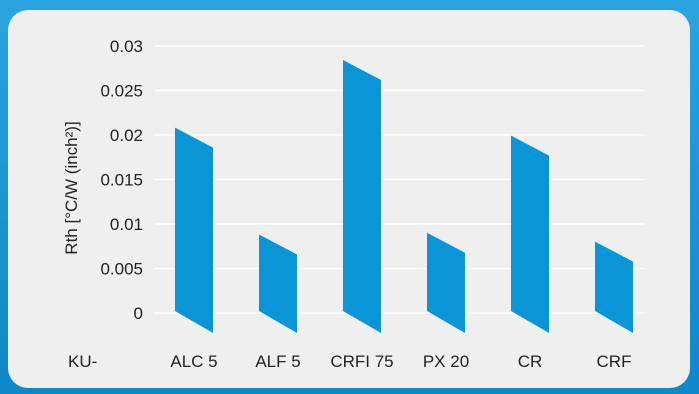  What do you see at coordinates (361, 361) in the screenshot?
I see `category-label: CRFI 75` at bounding box center [361, 361].